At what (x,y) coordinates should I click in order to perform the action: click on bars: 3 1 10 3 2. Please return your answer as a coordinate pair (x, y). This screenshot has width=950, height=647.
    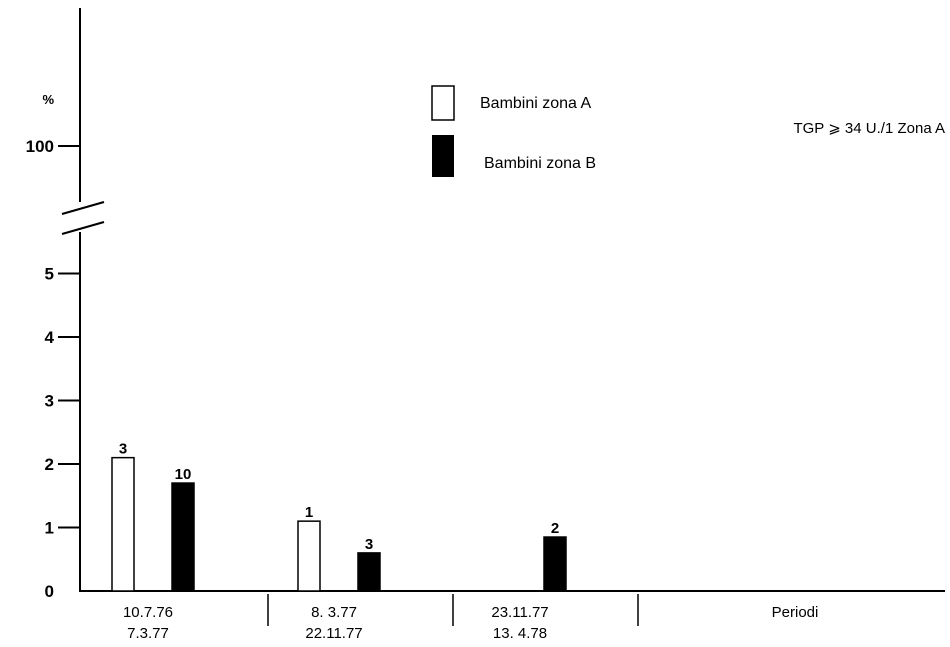
    Looking at the image, I should click on (339, 516).